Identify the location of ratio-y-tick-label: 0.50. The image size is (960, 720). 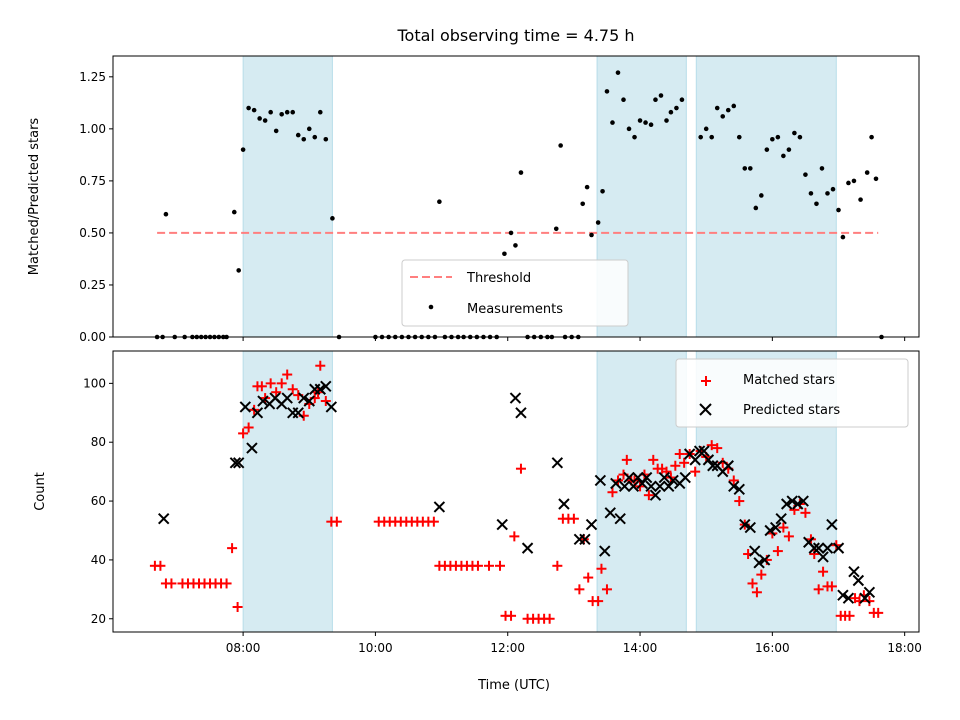
(92, 233).